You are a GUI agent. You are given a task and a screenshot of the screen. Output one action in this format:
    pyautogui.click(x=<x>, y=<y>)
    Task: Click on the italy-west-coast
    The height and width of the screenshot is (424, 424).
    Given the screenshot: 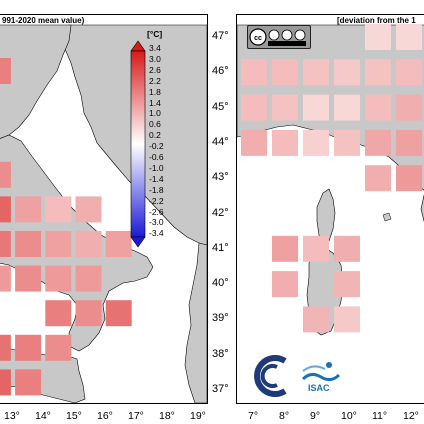 What is the action you would take?
    pyautogui.click(x=422, y=208)
    